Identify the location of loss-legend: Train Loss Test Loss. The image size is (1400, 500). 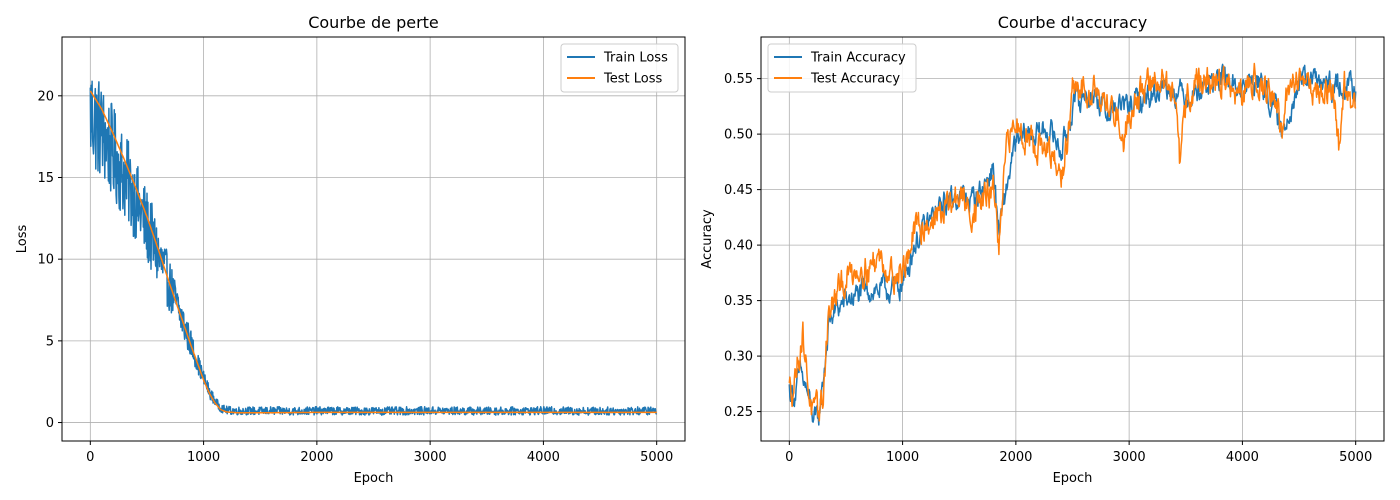
(619, 68).